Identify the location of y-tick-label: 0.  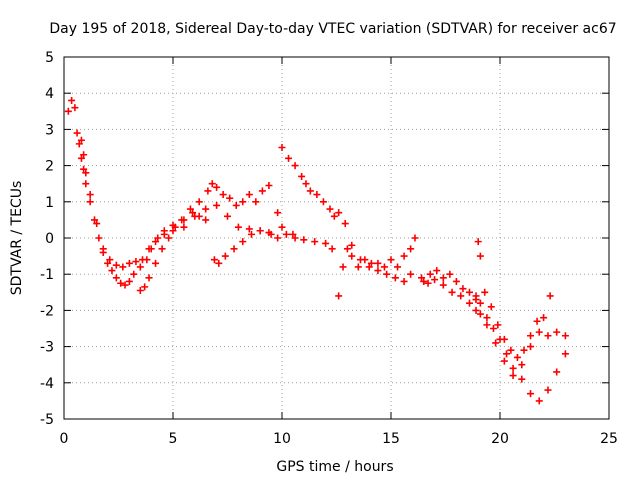
(49, 239).